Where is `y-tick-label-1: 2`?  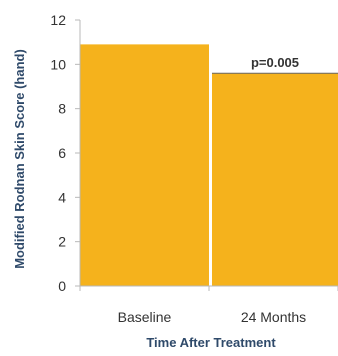
y-tick-label-1: 2 is located at coordinates (62, 242).